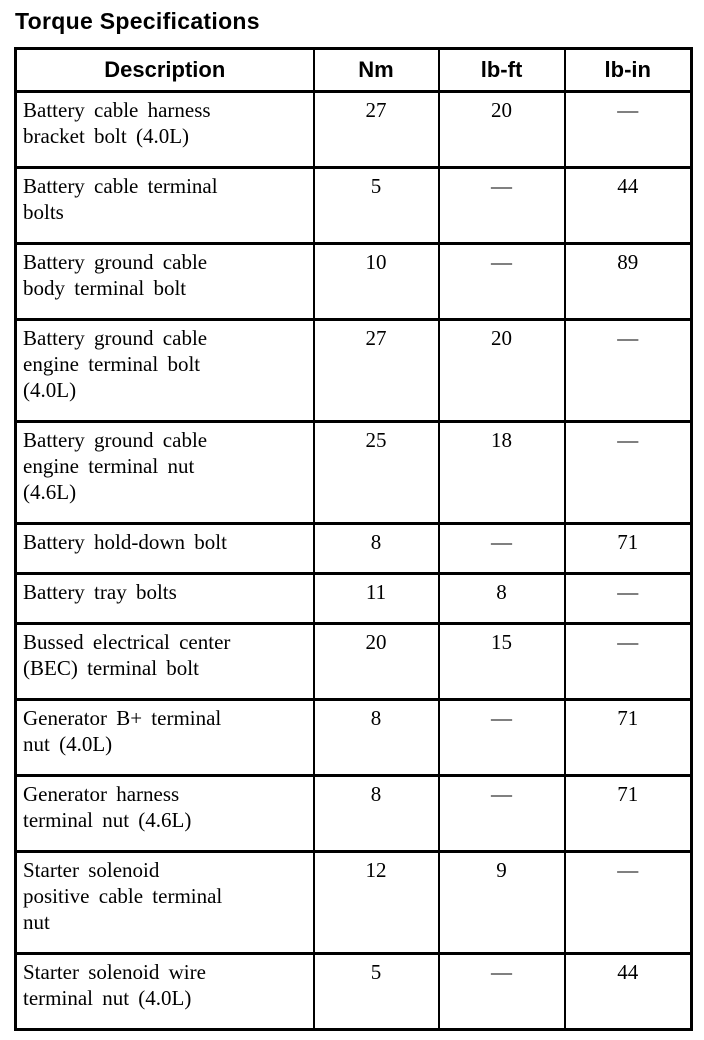  What do you see at coordinates (164, 548) in the screenshot?
I see `description-cell: Battery hold-down bolt` at bounding box center [164, 548].